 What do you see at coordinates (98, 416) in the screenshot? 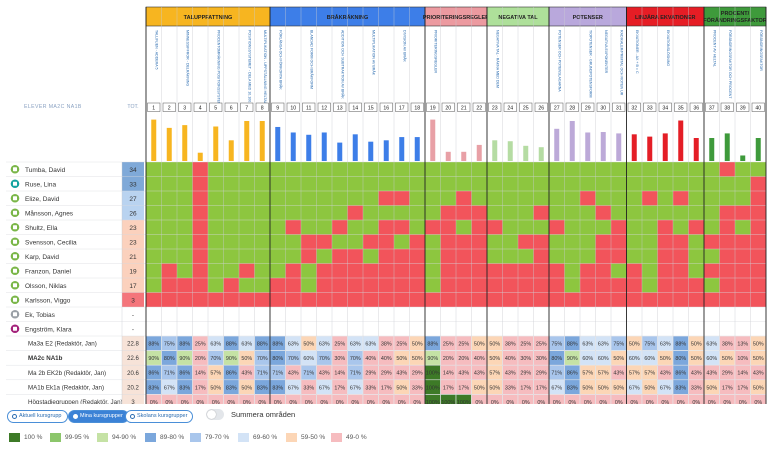
I see `filter-my-groups: Mina kursgrupper` at bounding box center [98, 416].